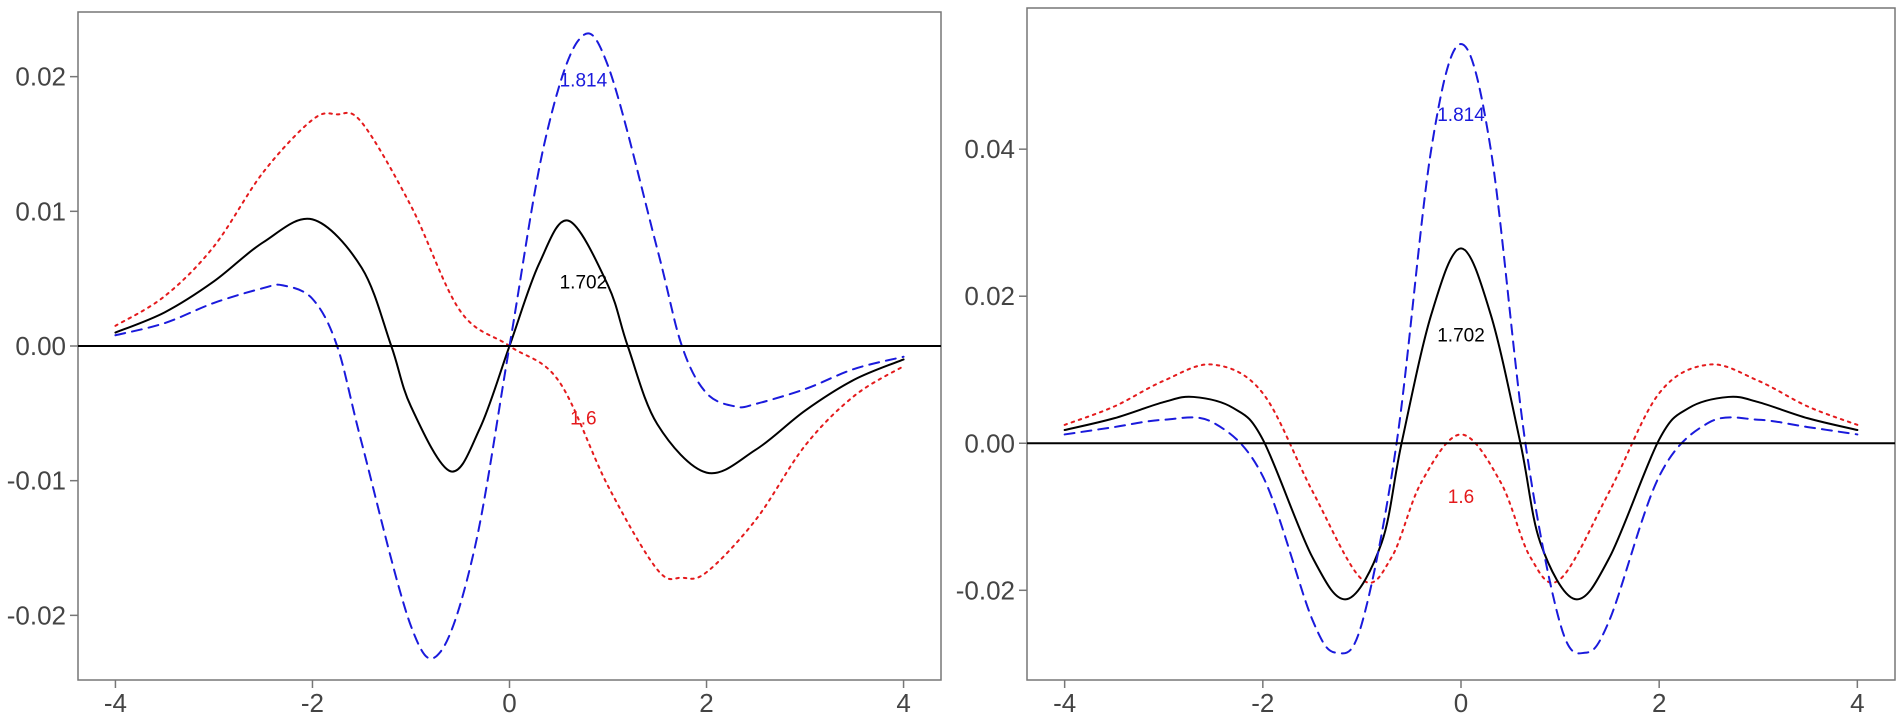  Describe the element at coordinates (989, 149) in the screenshot. I see `y-tick-label: 0.04` at that location.